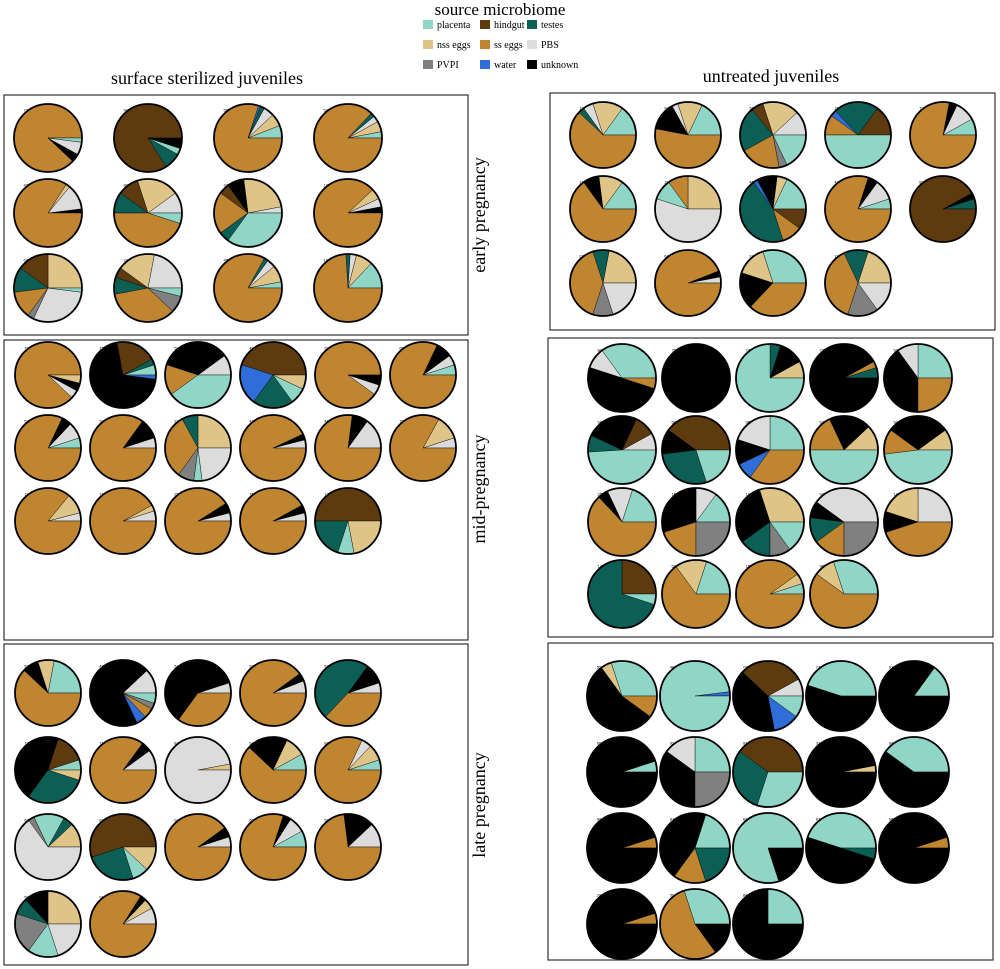 The width and height of the screenshot is (1000, 969). I want to click on pie-65: 65, so click(423, 375).